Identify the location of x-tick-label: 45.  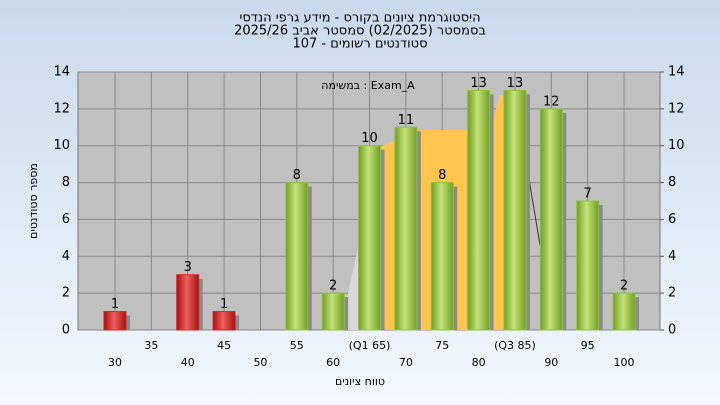
(224, 345).